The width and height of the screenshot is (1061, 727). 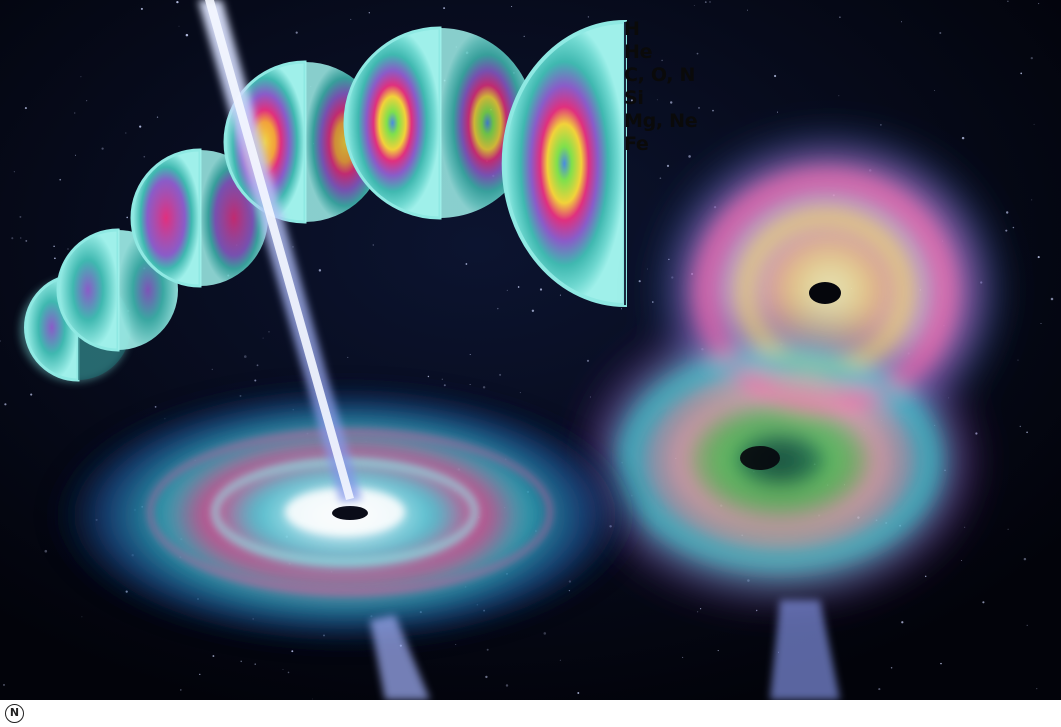 I want to click on legend-label-h: H, so click(x=632, y=29).